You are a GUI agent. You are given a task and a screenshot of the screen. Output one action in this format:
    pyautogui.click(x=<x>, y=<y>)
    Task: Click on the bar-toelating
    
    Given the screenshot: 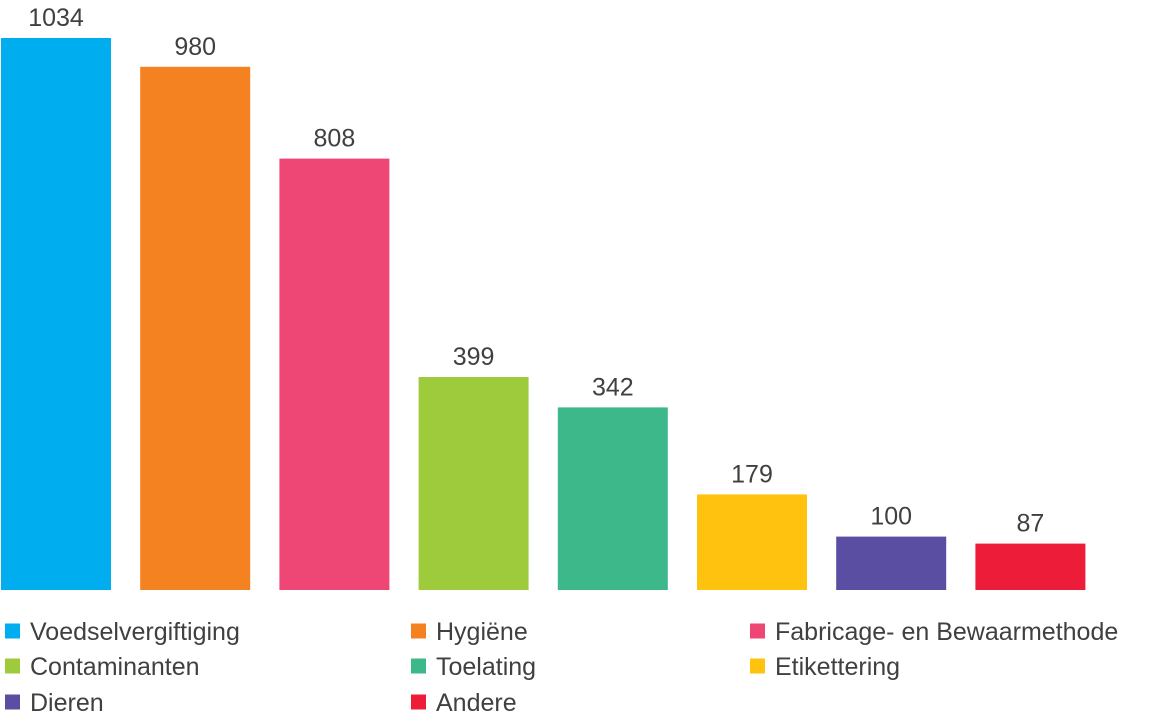 What is the action you would take?
    pyautogui.click(x=612, y=498)
    